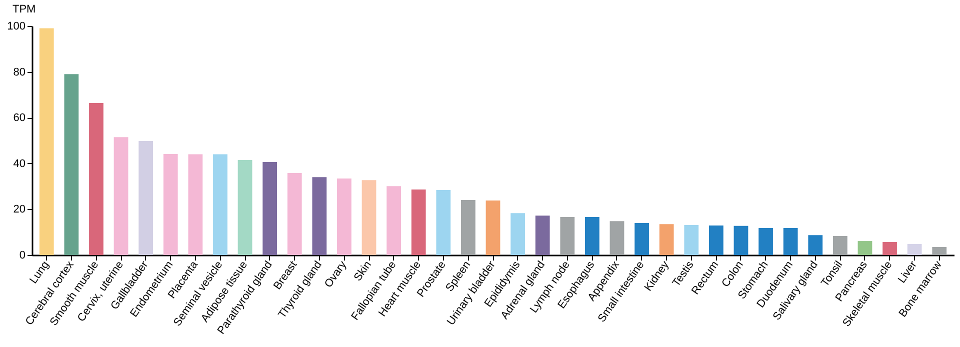  I want to click on y-tick-label: 40, so click(19, 164).